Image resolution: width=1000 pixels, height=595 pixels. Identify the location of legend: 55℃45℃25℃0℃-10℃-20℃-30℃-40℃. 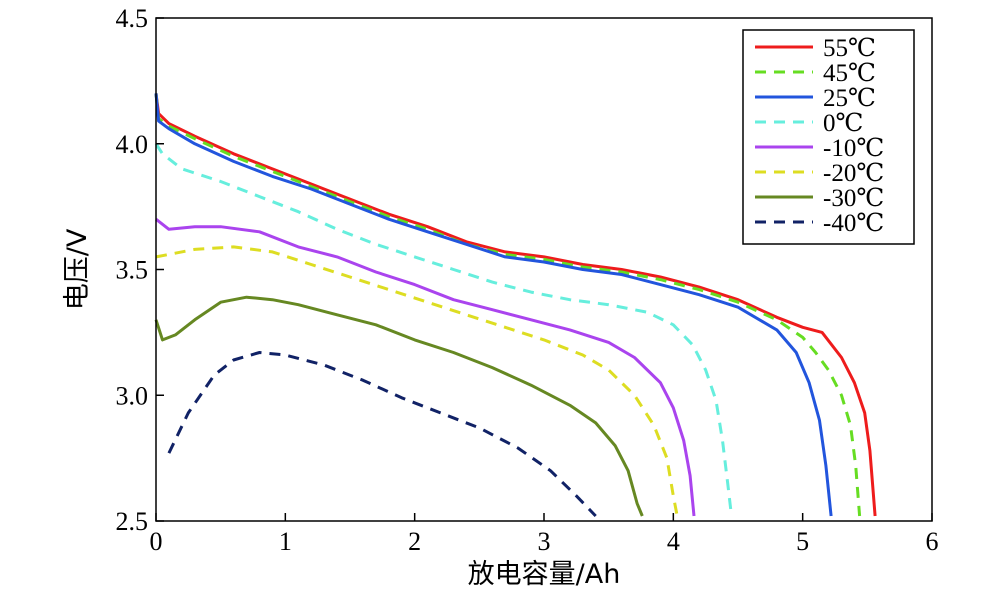
(828, 137).